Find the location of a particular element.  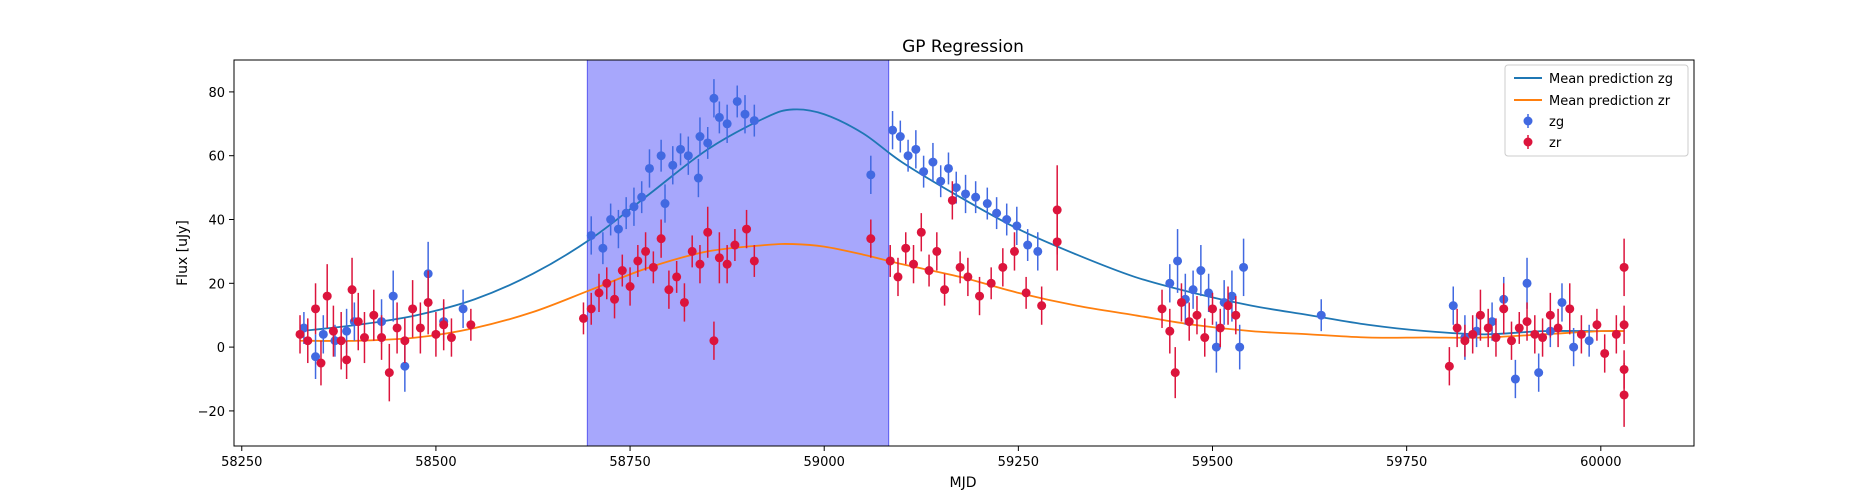

x-tick-label: 59500 is located at coordinates (1212, 462).